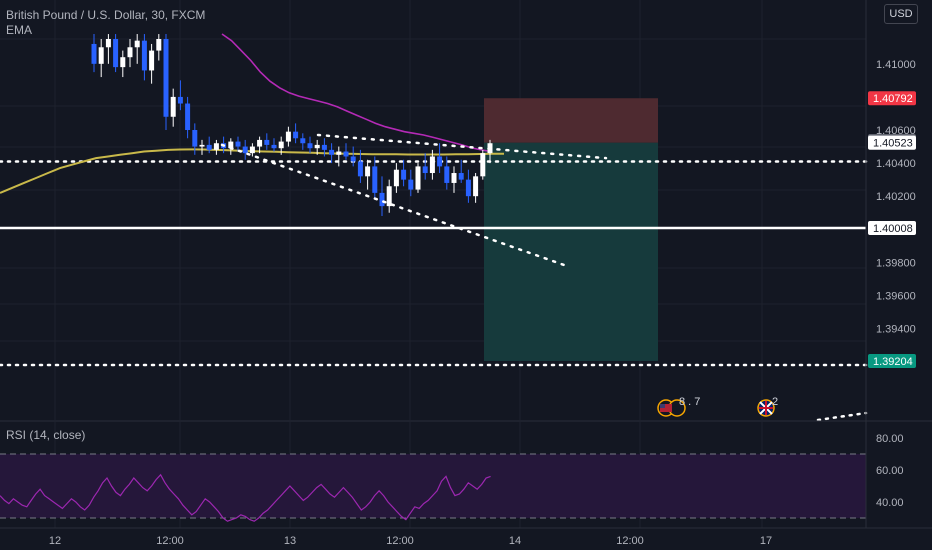  Describe the element at coordinates (842, 416) in the screenshot. I see `dotted-level-line` at that location.